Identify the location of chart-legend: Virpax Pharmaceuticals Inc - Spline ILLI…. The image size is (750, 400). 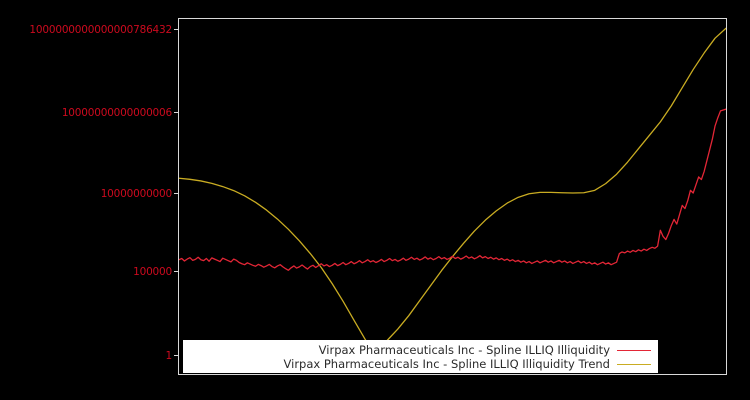
(420, 356).